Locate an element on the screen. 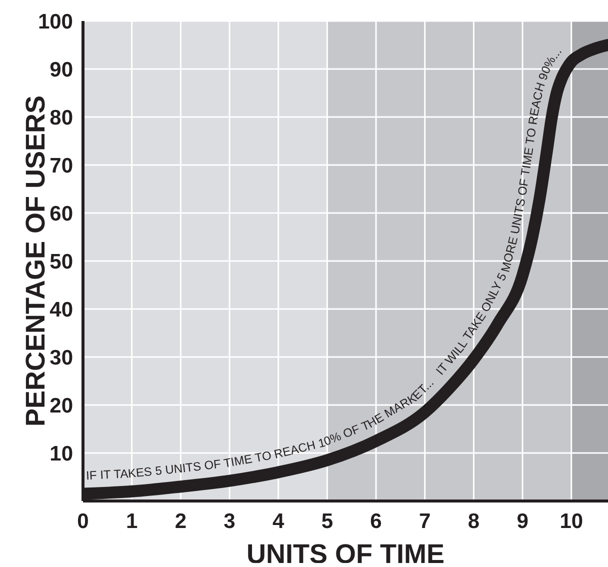 This screenshot has height=567, width=608. y-tick-label: 80 is located at coordinates (61, 118).